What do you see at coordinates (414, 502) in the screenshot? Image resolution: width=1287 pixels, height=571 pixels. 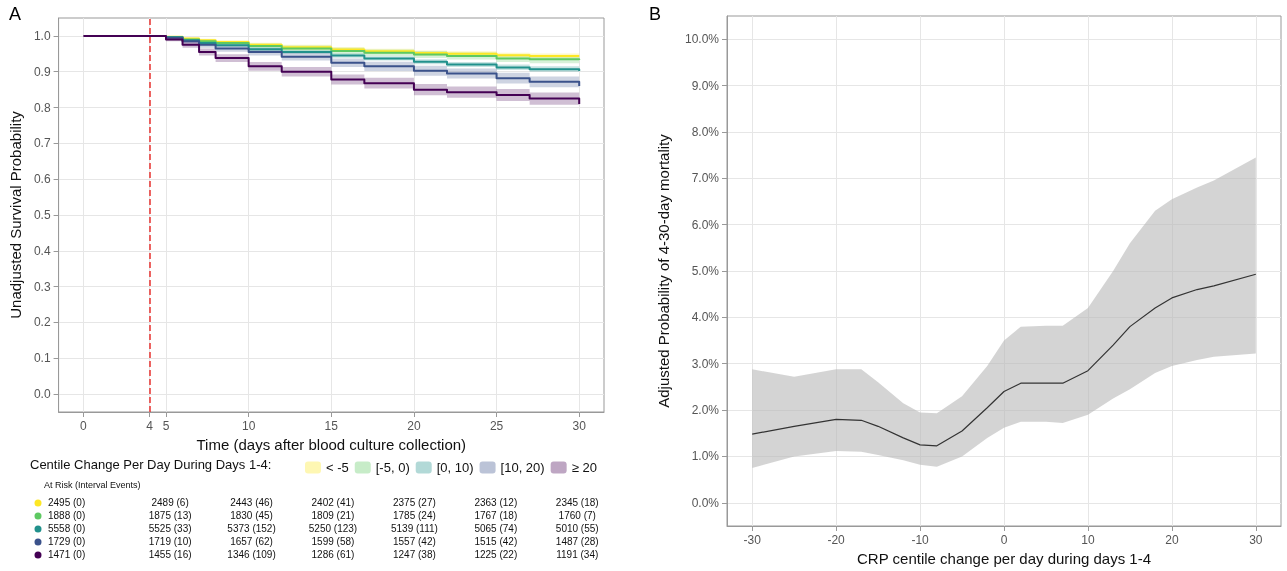 I see `text: 2375 (27)` at bounding box center [414, 502].